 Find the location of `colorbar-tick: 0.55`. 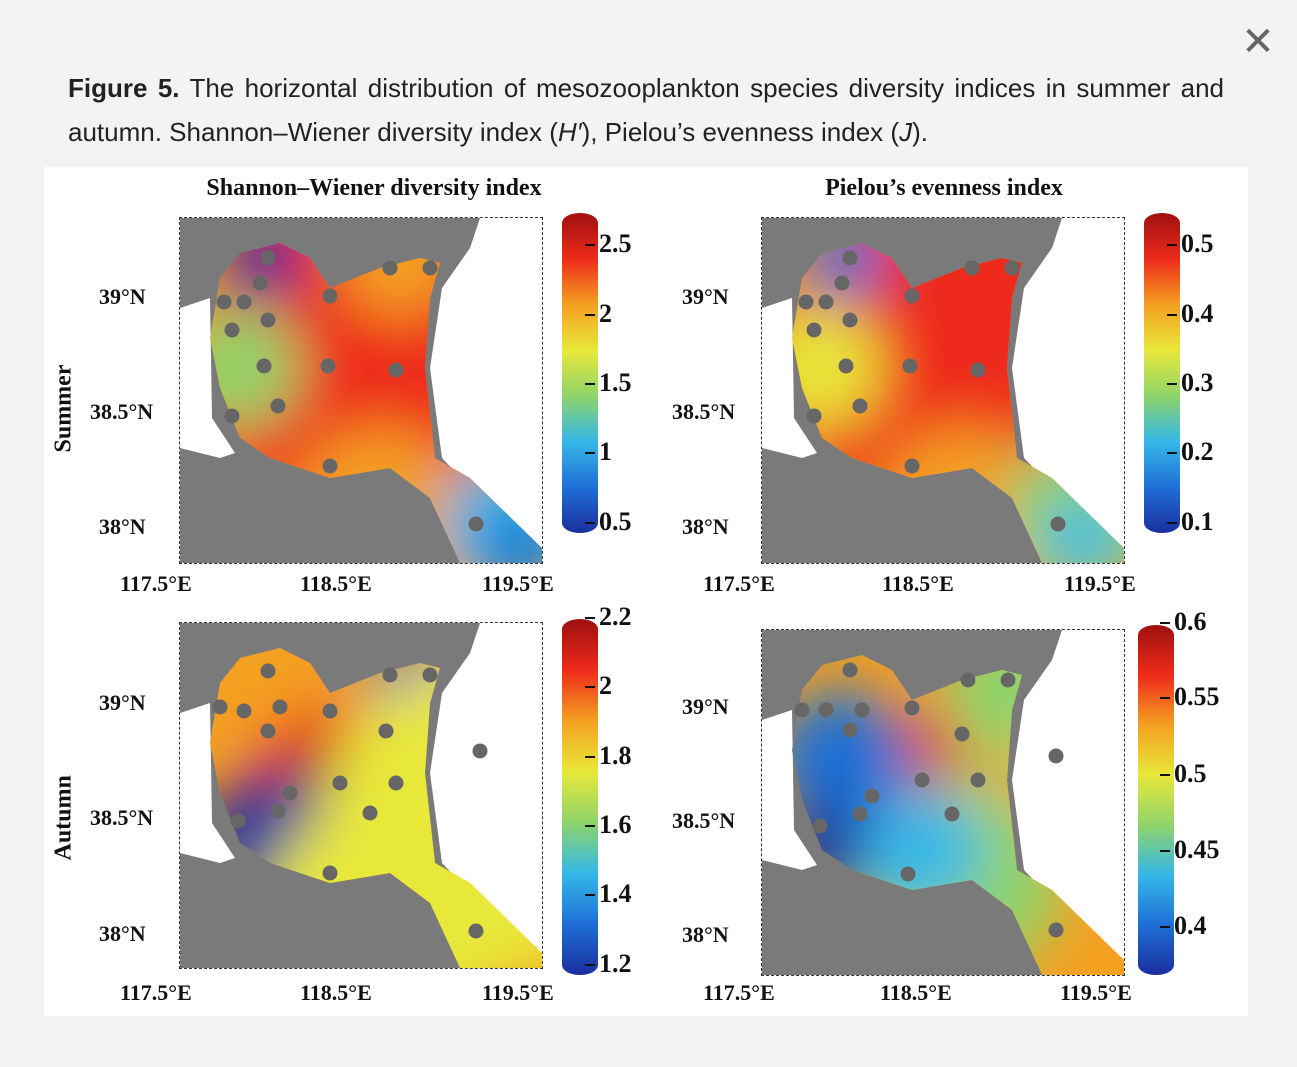

colorbar-tick: 0.55 is located at coordinates (1190, 696).